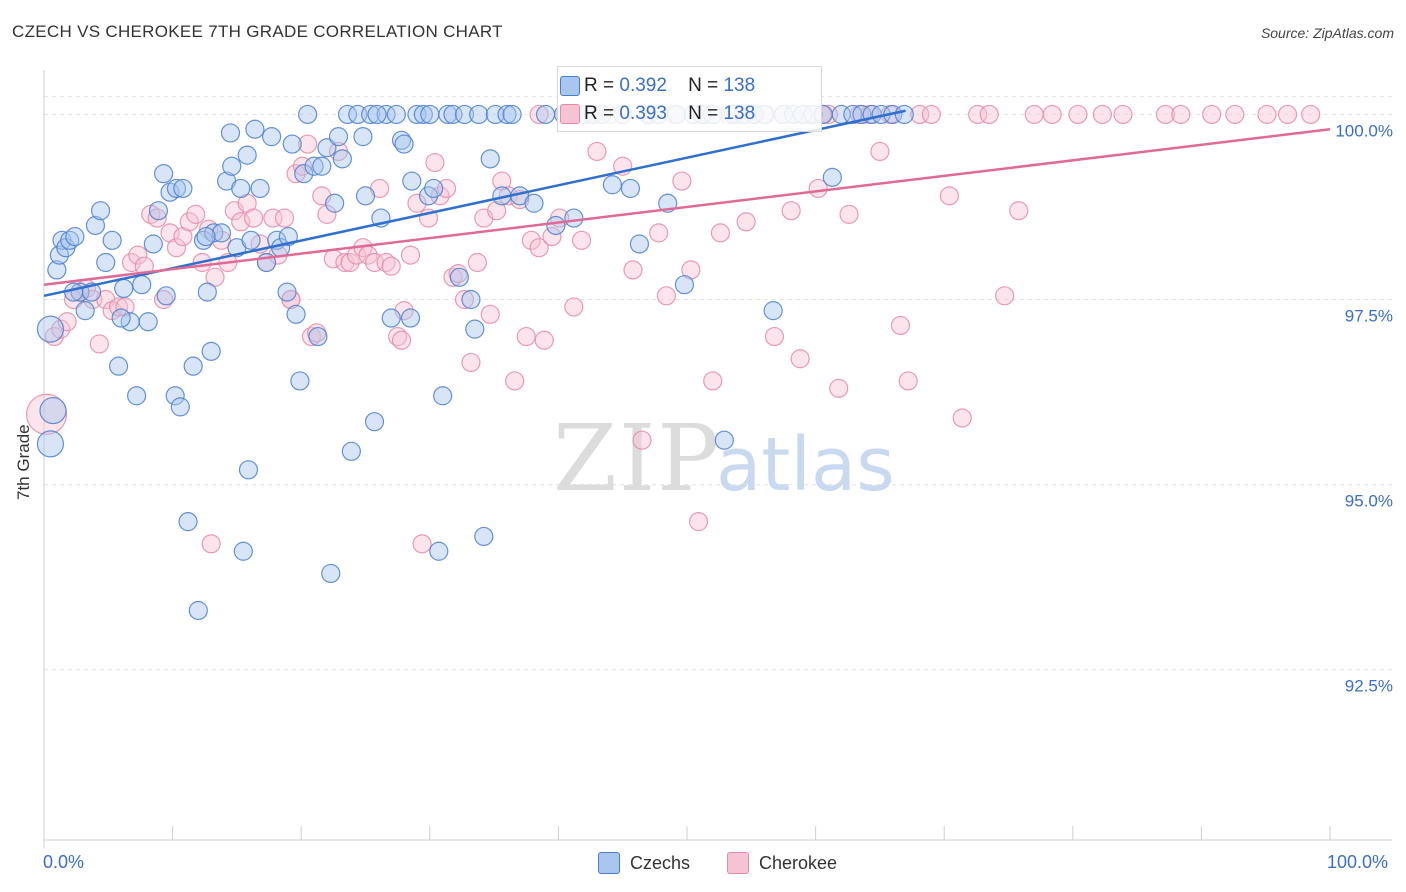 The image size is (1406, 892). What do you see at coordinates (1327, 33) in the screenshot?
I see `source-label: Source: ZipAtlas.com` at bounding box center [1327, 33].